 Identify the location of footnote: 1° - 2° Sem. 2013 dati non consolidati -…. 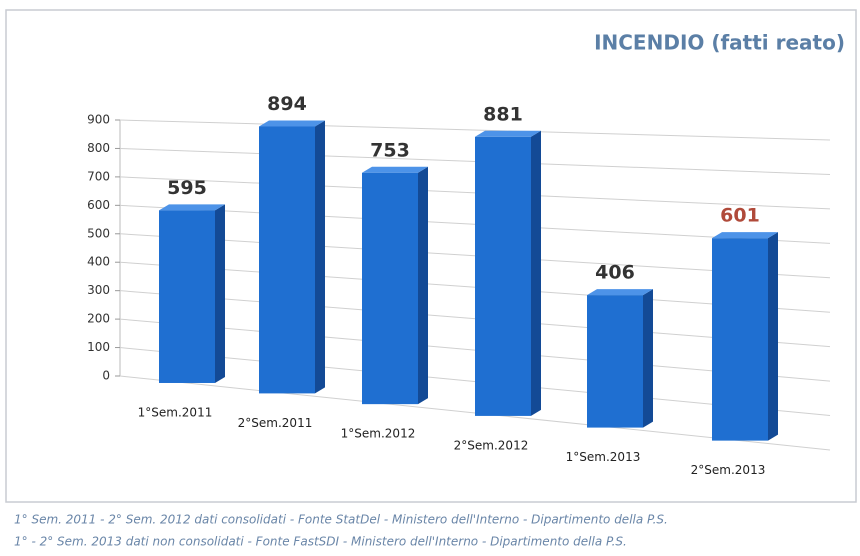
(320, 542).